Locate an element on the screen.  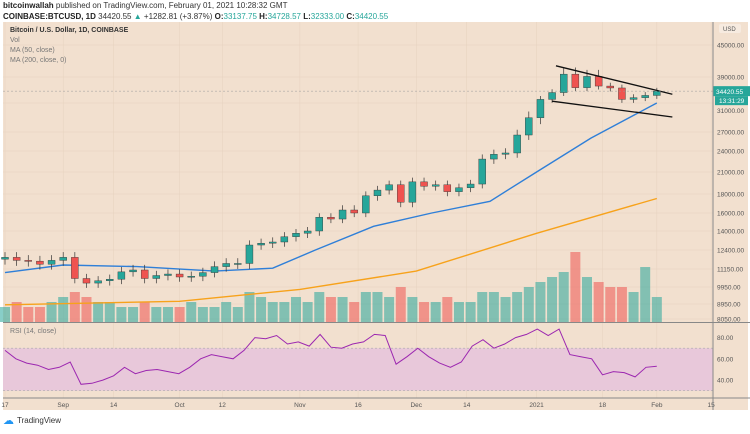
time-tick-label: 17 is located at coordinates (5, 405).